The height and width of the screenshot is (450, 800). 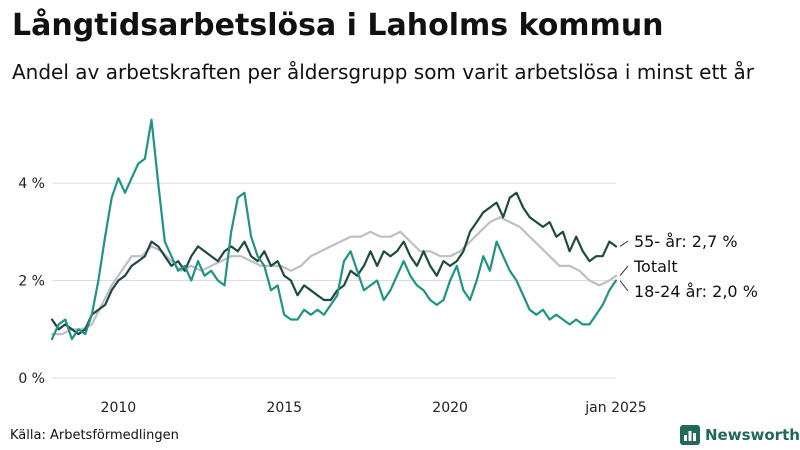 I want to click on source-note: Källa: Arbetsförmedlingen, so click(x=94, y=435).